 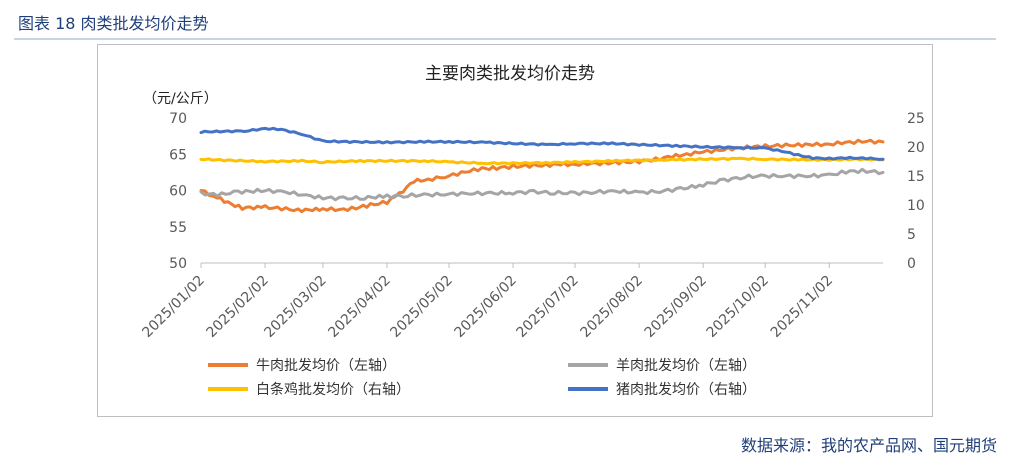 I want to click on right-tick-label: 20, so click(x=916, y=148).